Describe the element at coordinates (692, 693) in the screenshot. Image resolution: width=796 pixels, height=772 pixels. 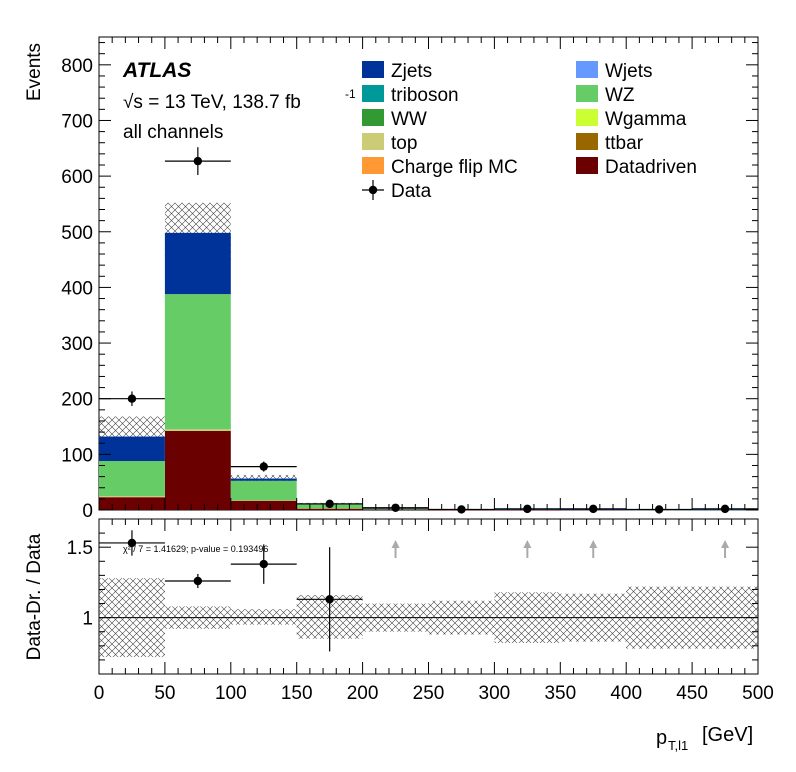
I see `x-tick-label: 450` at that location.